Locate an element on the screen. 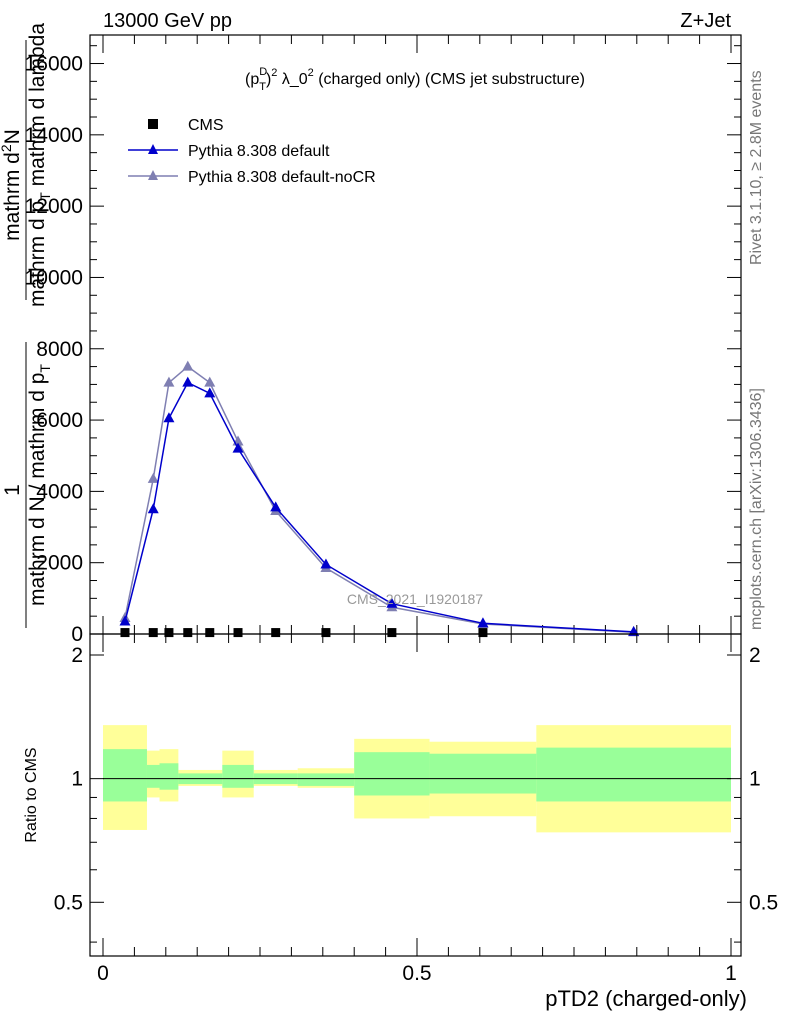  ratio-y-tick-label: 0.5 is located at coordinates (68, 902).